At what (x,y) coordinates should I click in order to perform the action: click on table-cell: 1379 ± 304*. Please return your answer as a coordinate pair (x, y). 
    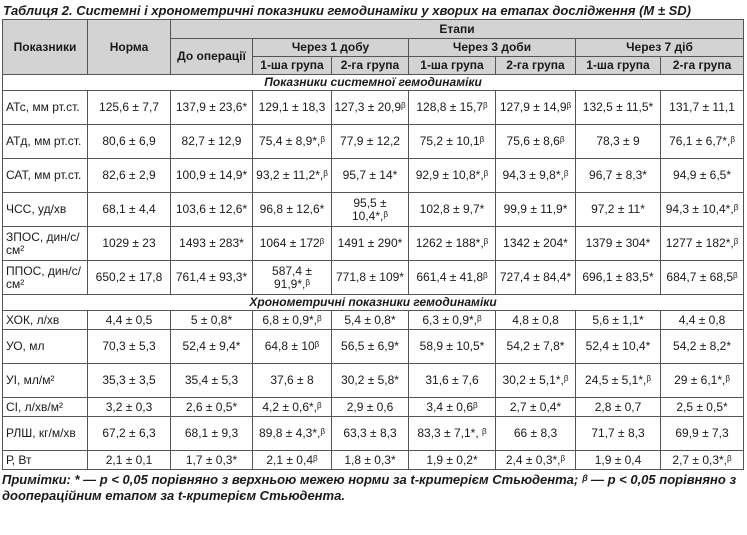
    Looking at the image, I should click on (618, 243).